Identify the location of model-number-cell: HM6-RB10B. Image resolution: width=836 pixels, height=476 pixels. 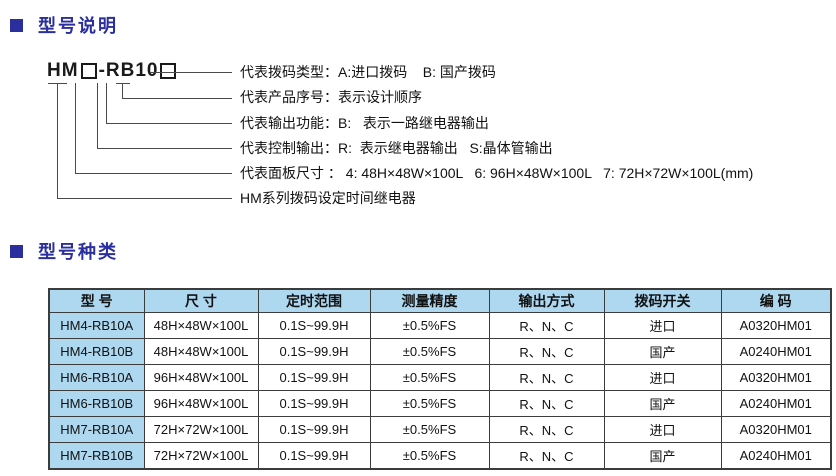
(96, 403).